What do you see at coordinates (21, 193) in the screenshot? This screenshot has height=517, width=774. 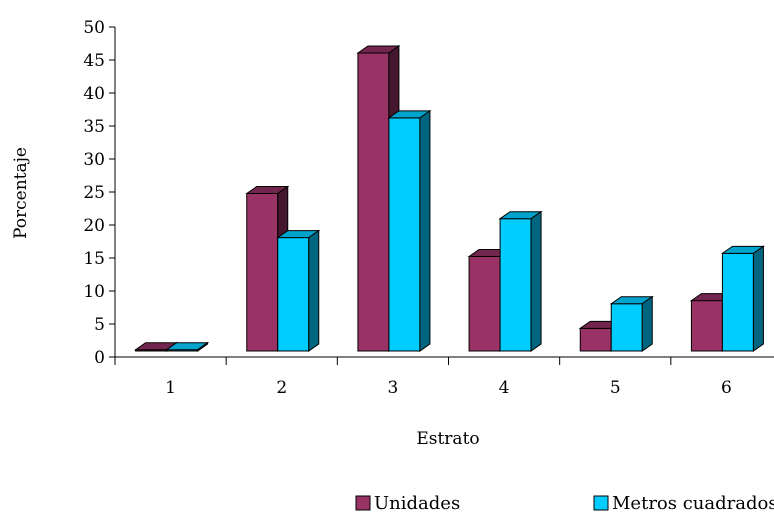 I see `y-axis-title: Porcentaje` at bounding box center [21, 193].